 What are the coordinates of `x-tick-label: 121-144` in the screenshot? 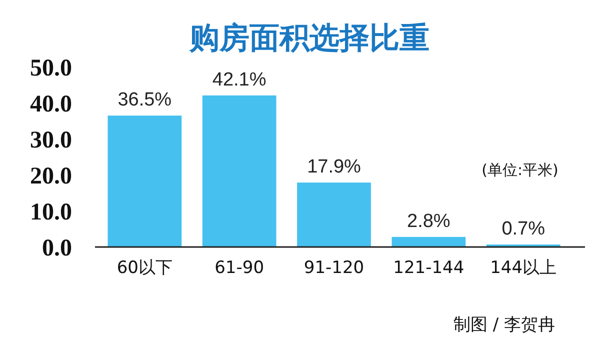 It's located at (428, 268).